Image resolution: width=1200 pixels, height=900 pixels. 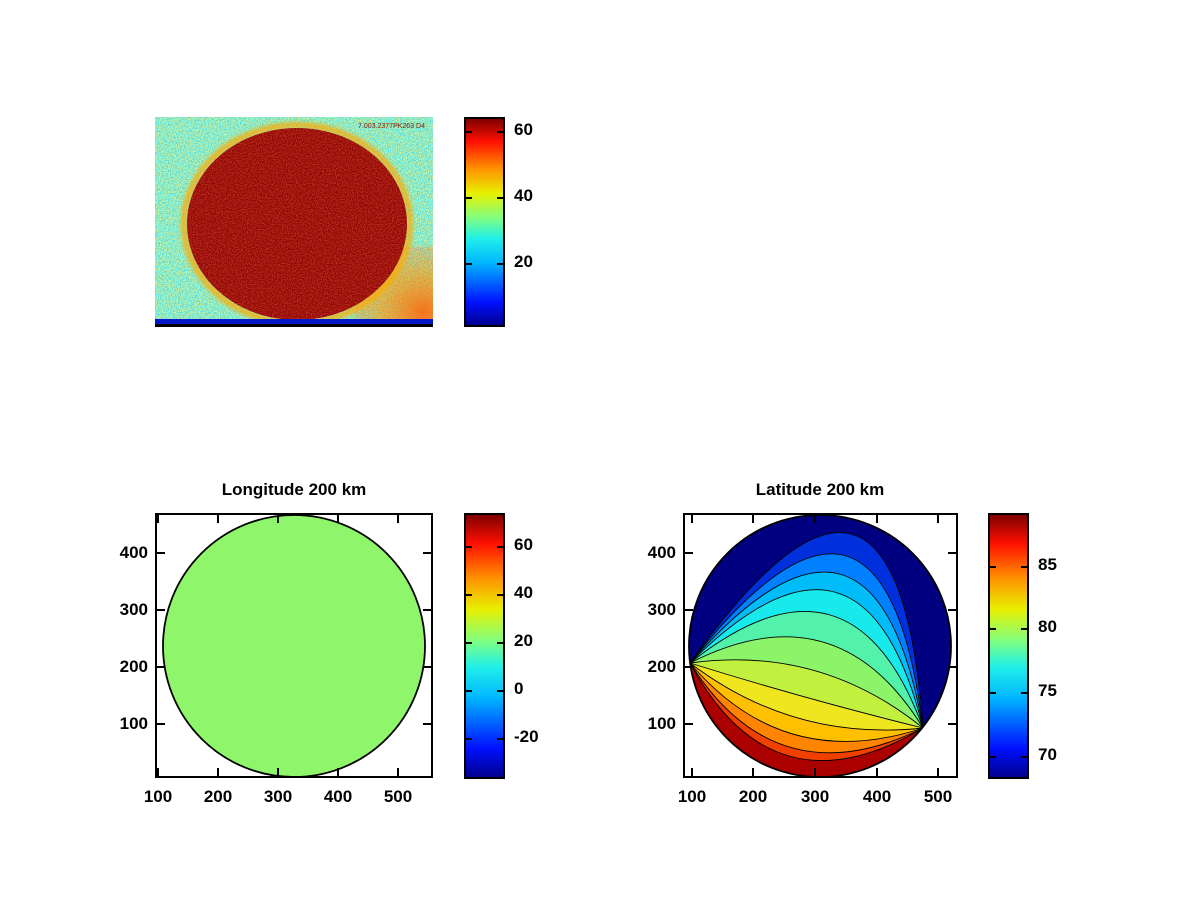 I want to click on planet-disk, so click(x=297, y=224).